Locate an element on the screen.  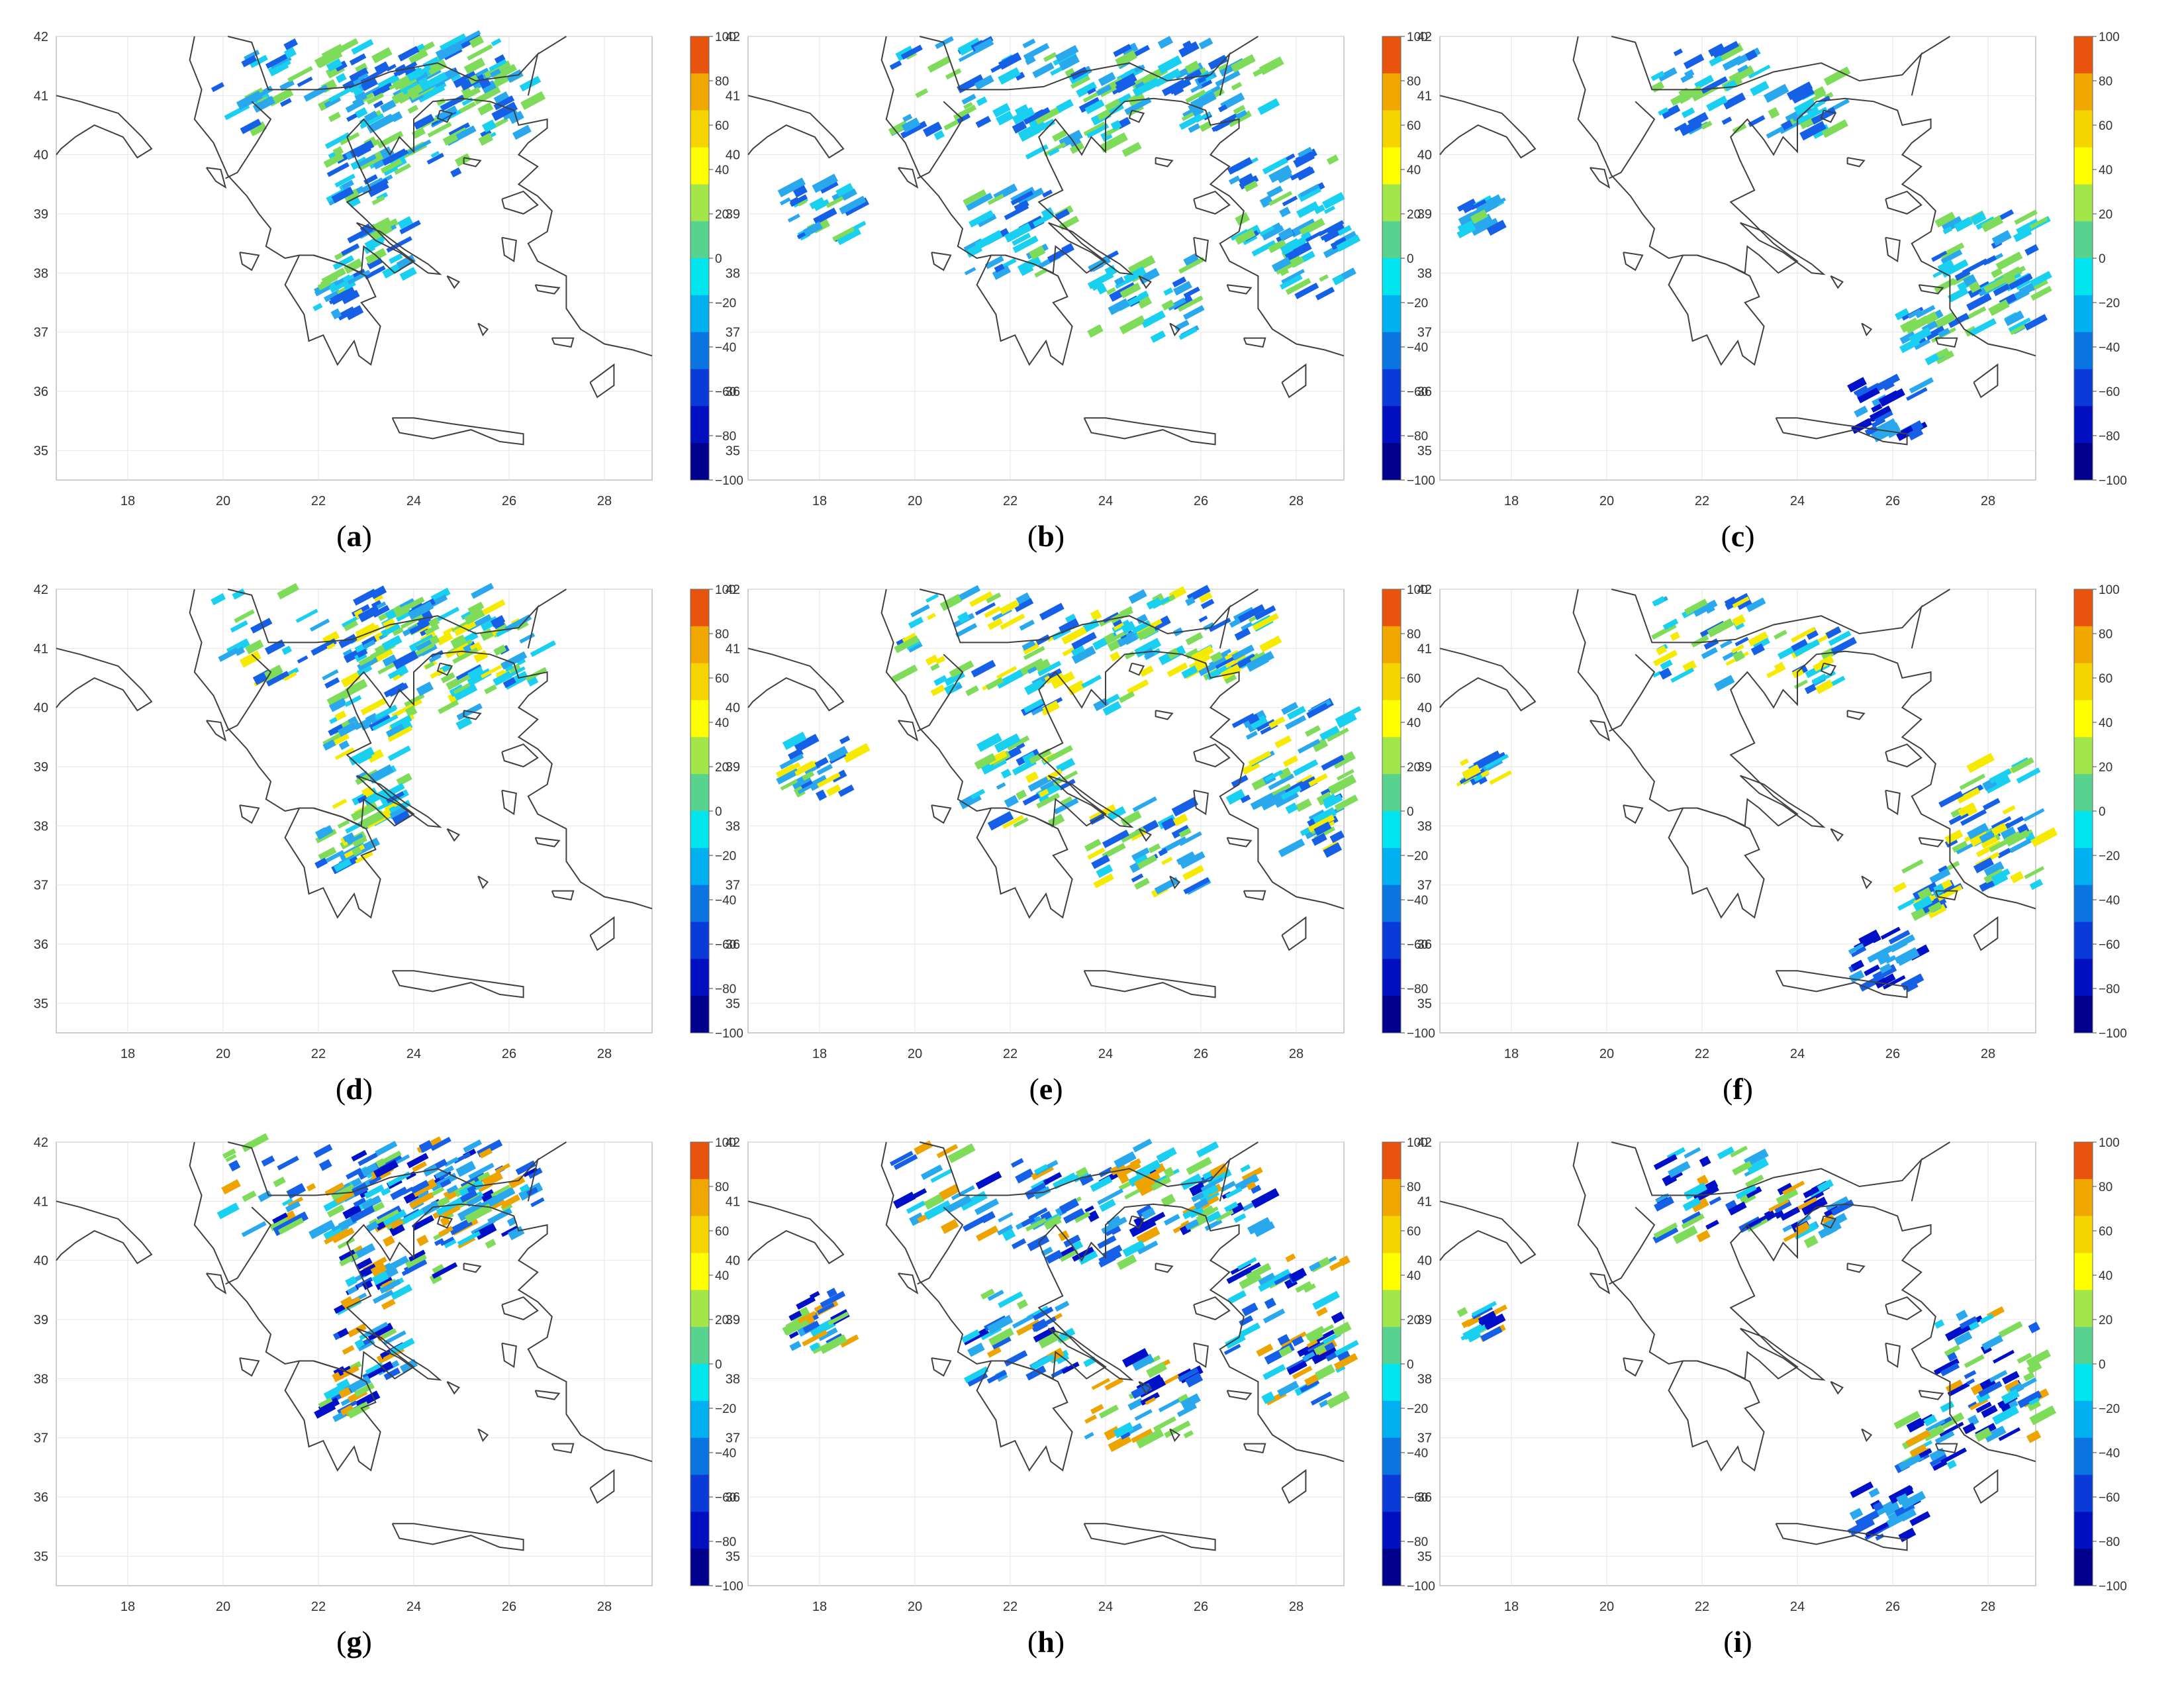
y-tick-label: 42 is located at coordinates (1424, 590).